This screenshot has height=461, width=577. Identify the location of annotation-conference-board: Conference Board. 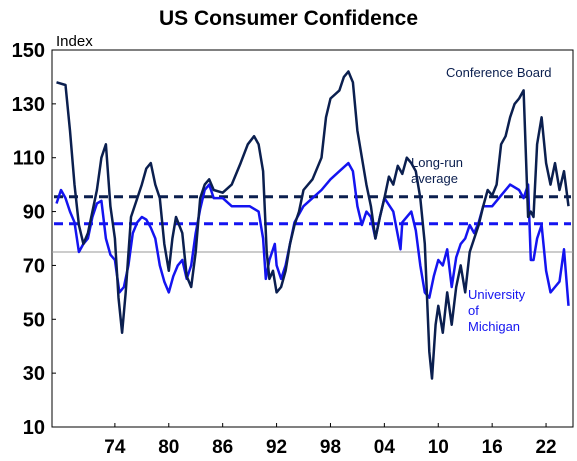
(499, 72).